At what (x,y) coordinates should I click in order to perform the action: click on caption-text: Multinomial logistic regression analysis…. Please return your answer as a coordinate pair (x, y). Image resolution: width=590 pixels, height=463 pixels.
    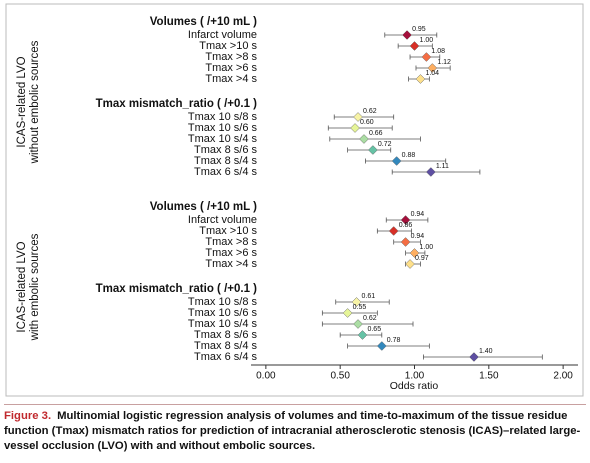
    Looking at the image, I should click on (292, 431).